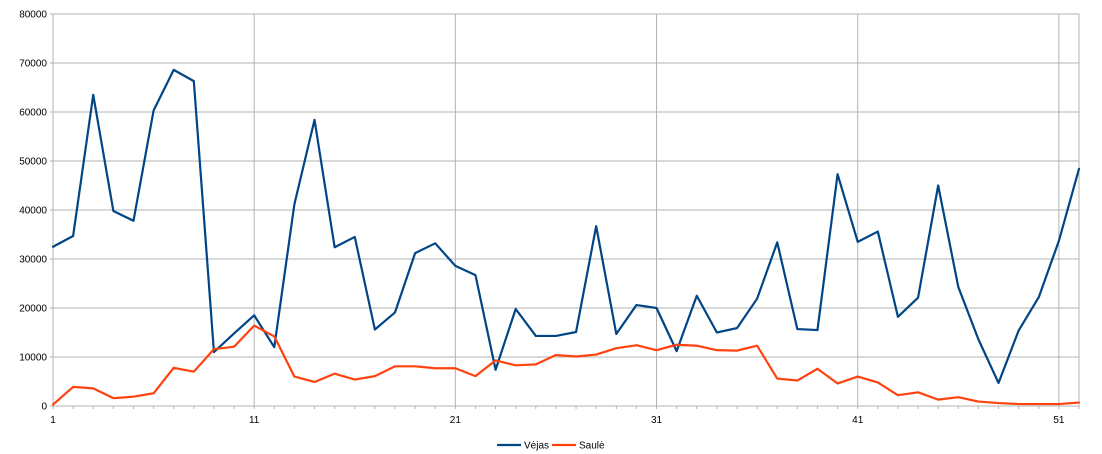 This screenshot has height=454, width=1102. I want to click on y-tick-label: 10000, so click(33, 358).